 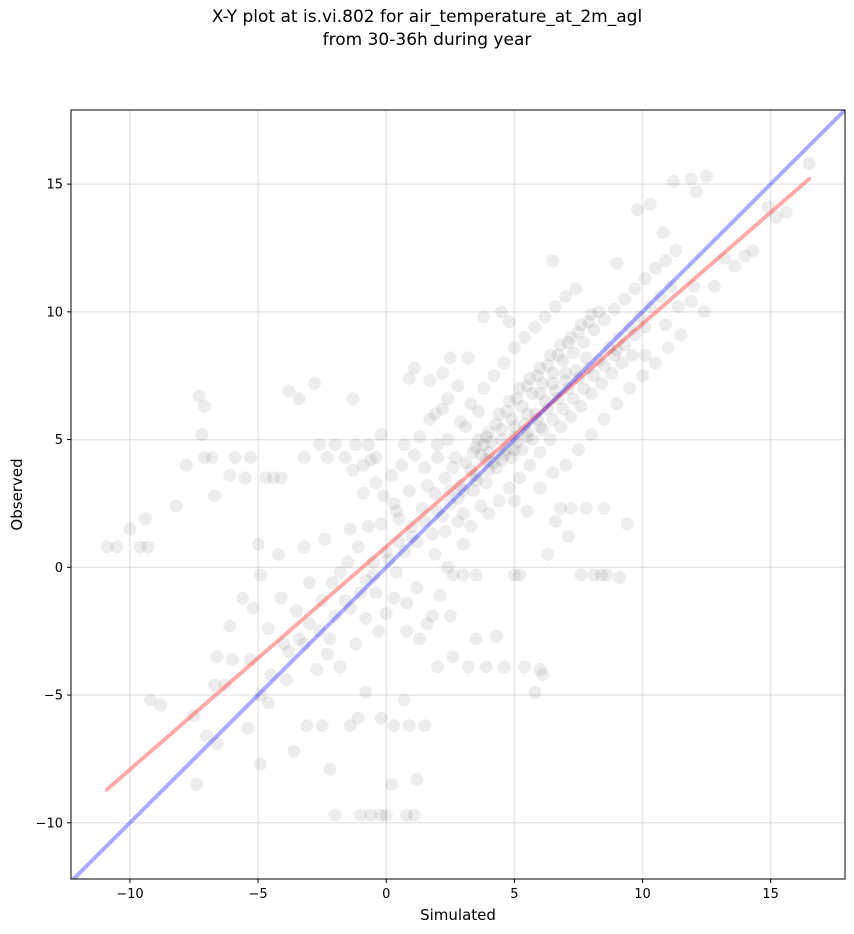 I want to click on y-tick-label: −5, so click(x=53, y=696).